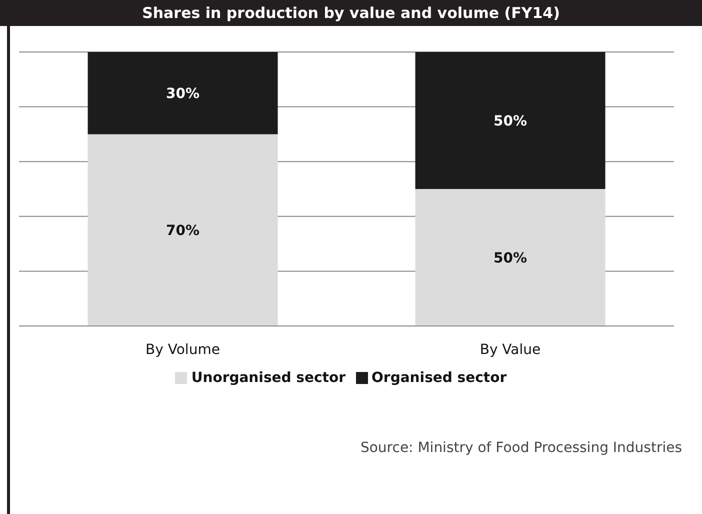 The height and width of the screenshot is (514, 702). I want to click on data-label: 30%, so click(183, 94).